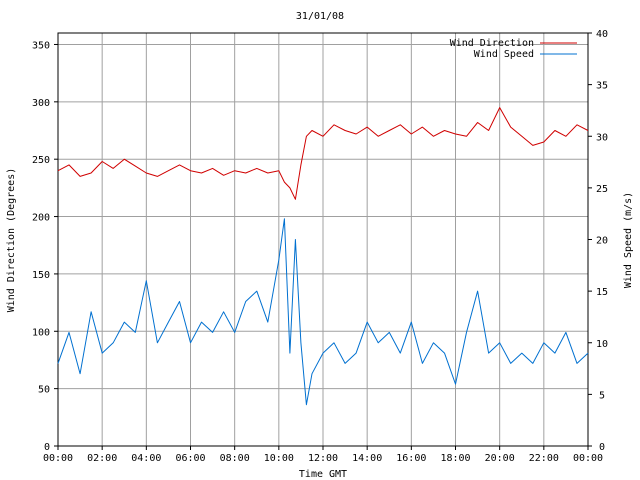  What do you see at coordinates (602, 344) in the screenshot?
I see `y-right-tick-label: 10` at bounding box center [602, 344].